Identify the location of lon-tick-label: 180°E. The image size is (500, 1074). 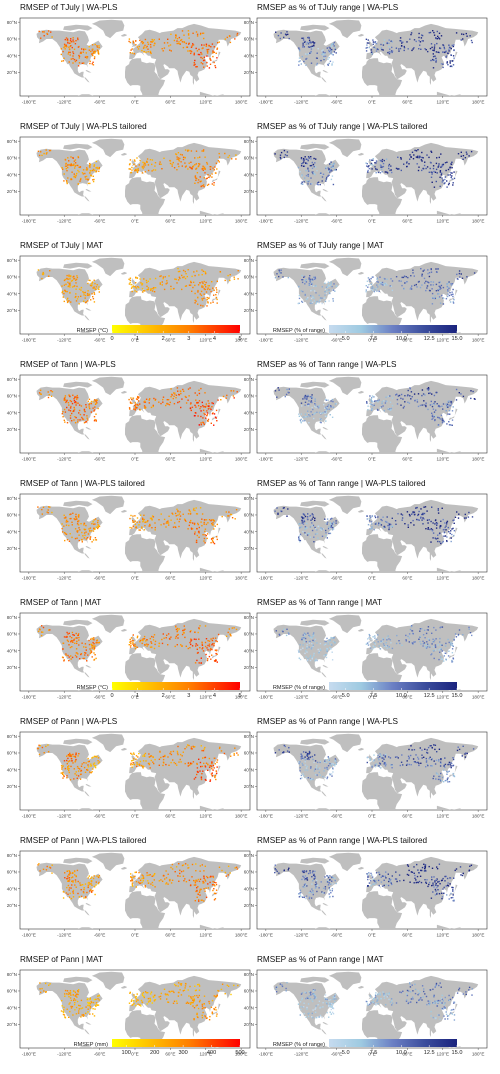
(241, 340).